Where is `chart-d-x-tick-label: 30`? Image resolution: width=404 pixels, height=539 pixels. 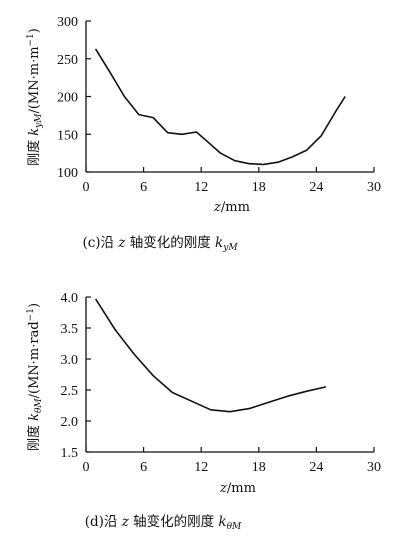 chart-d-x-tick-label: 30 is located at coordinates (374, 467).